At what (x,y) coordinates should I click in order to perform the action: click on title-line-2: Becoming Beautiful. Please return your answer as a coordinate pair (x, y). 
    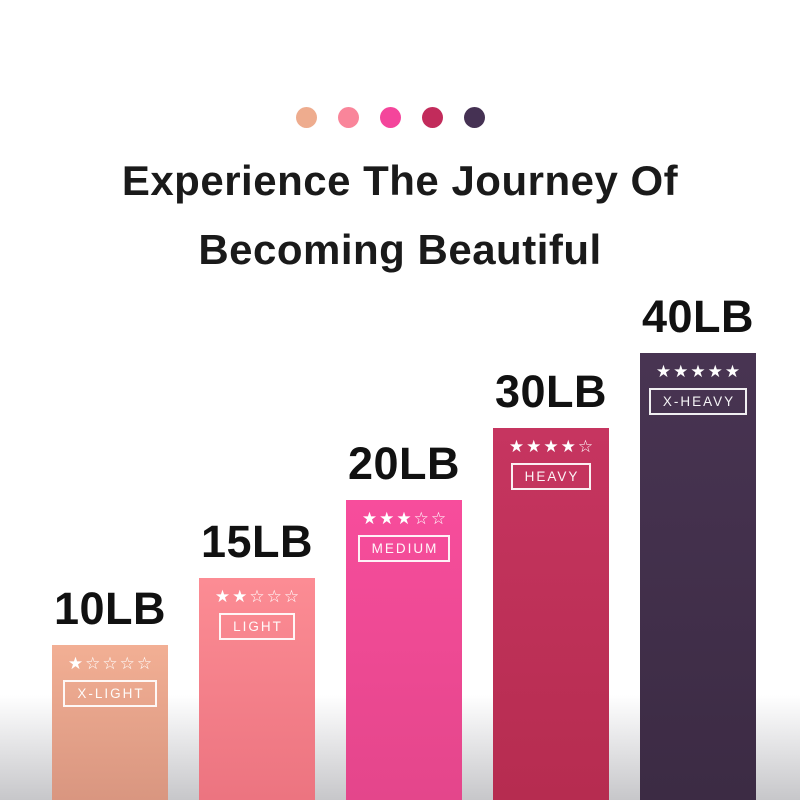
    Looking at the image, I should click on (400, 249).